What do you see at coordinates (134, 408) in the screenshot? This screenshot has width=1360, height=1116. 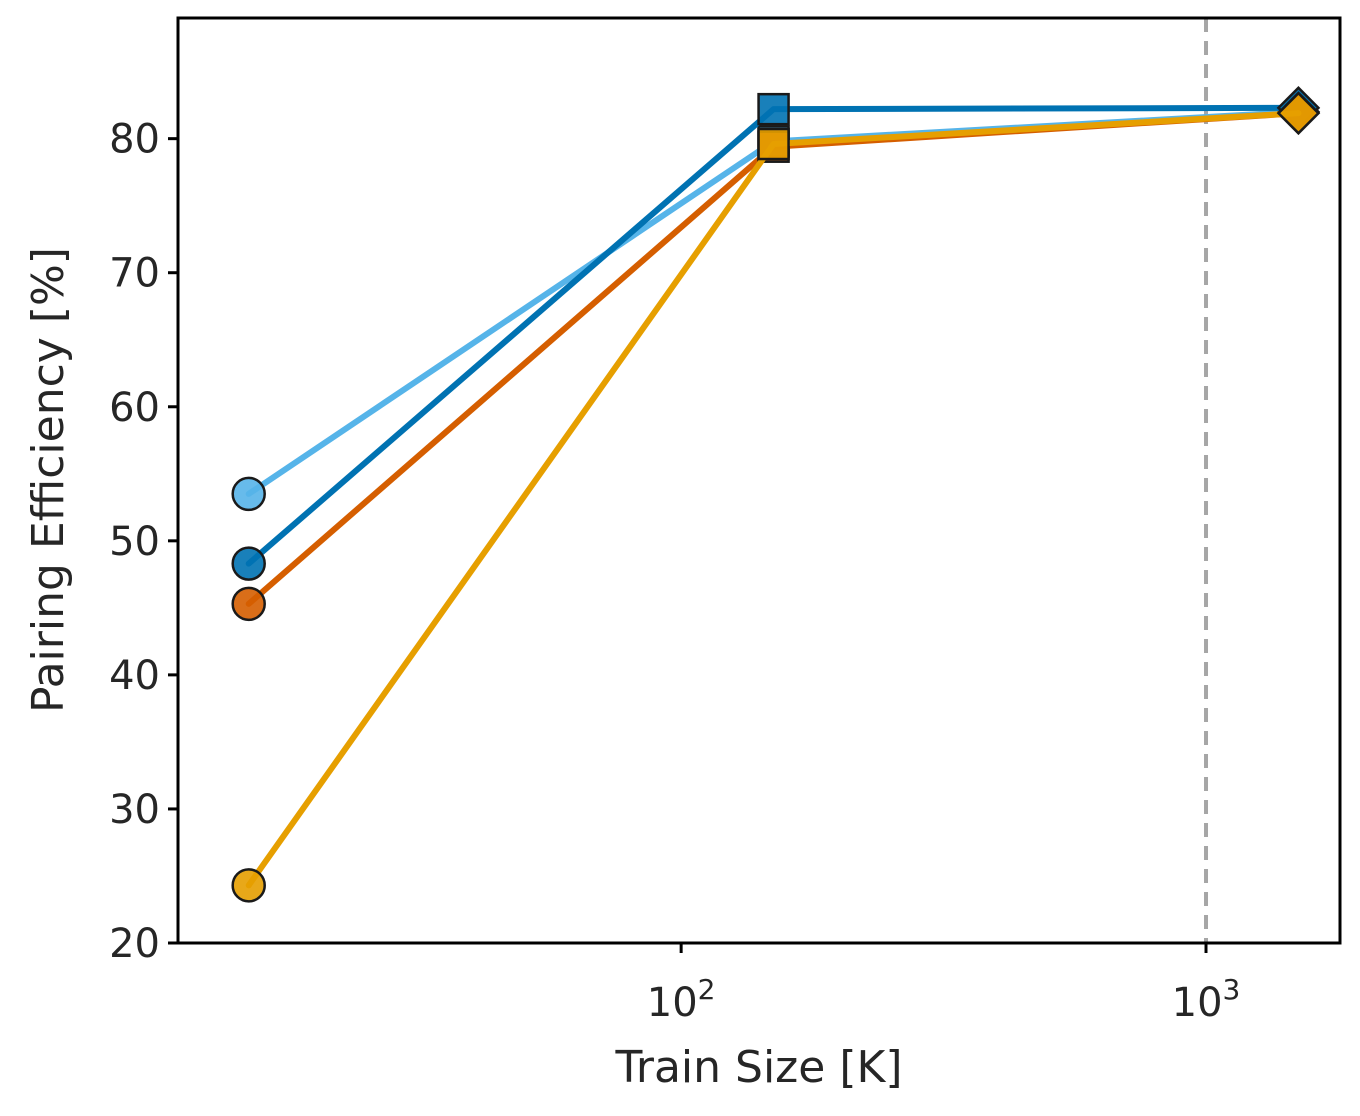 I see `y-tick-label: 60` at bounding box center [134, 408].